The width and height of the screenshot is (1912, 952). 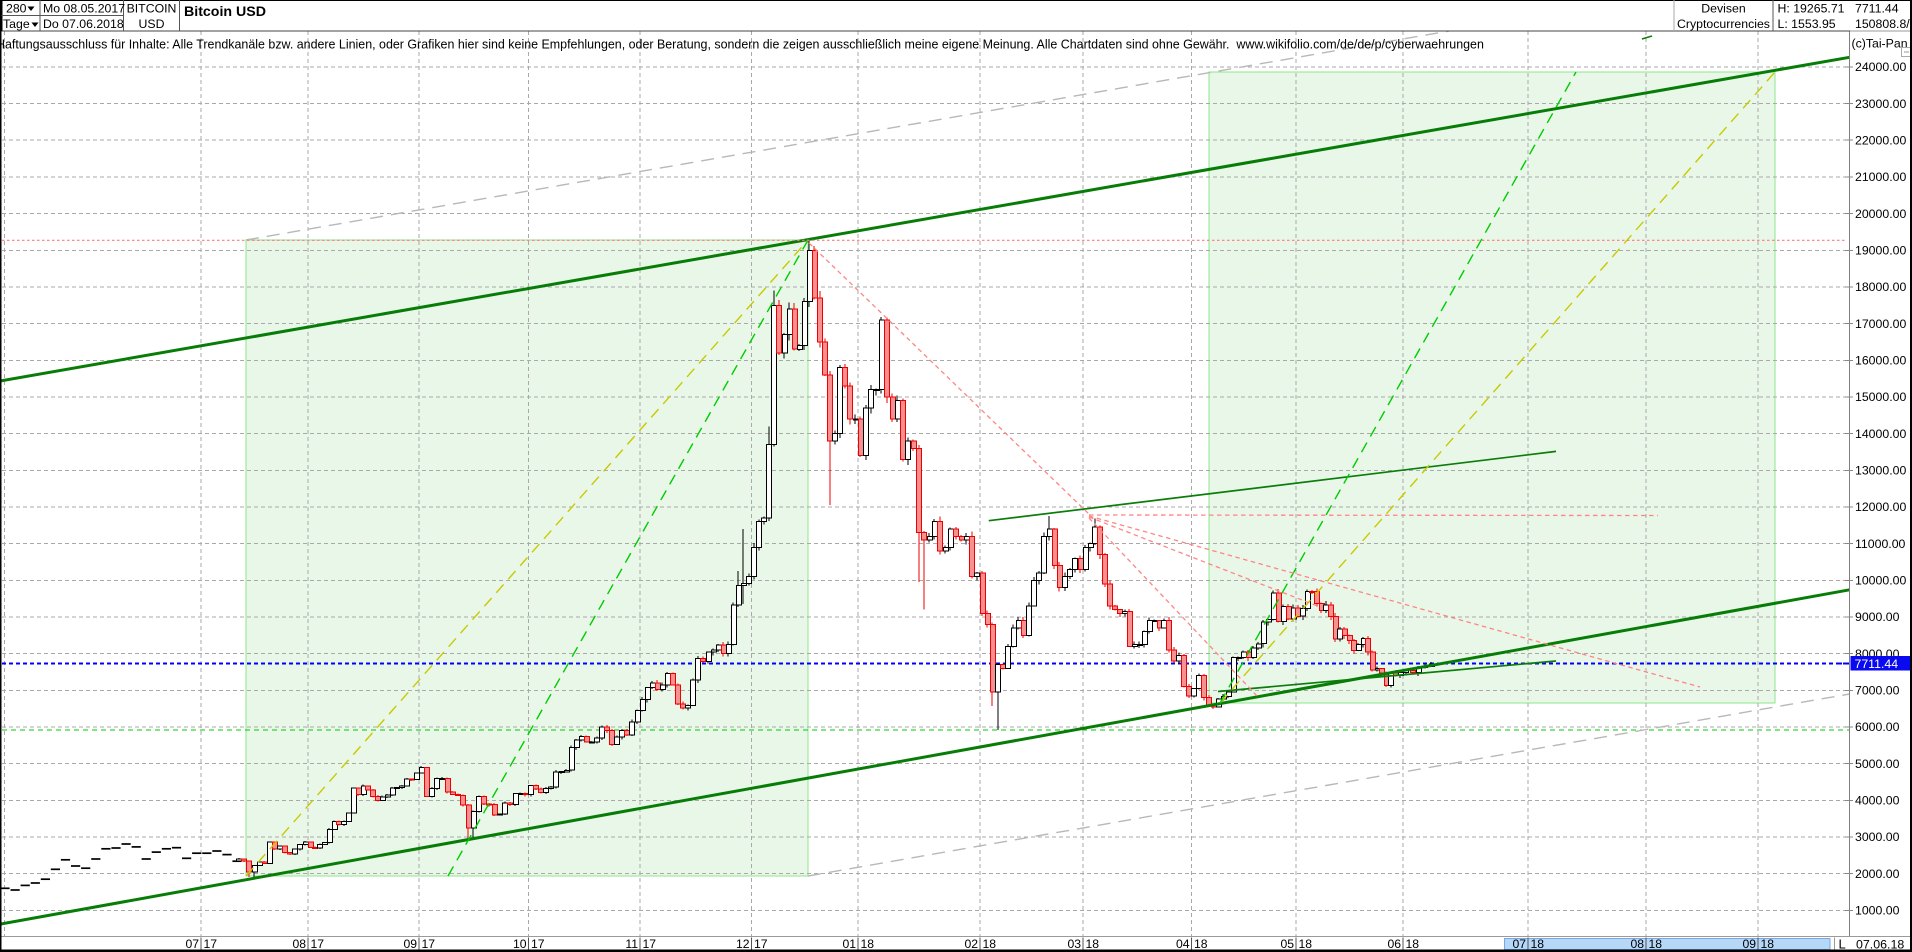 What do you see at coordinates (16, 24) in the screenshot?
I see `svg-text: Tage` at bounding box center [16, 24].